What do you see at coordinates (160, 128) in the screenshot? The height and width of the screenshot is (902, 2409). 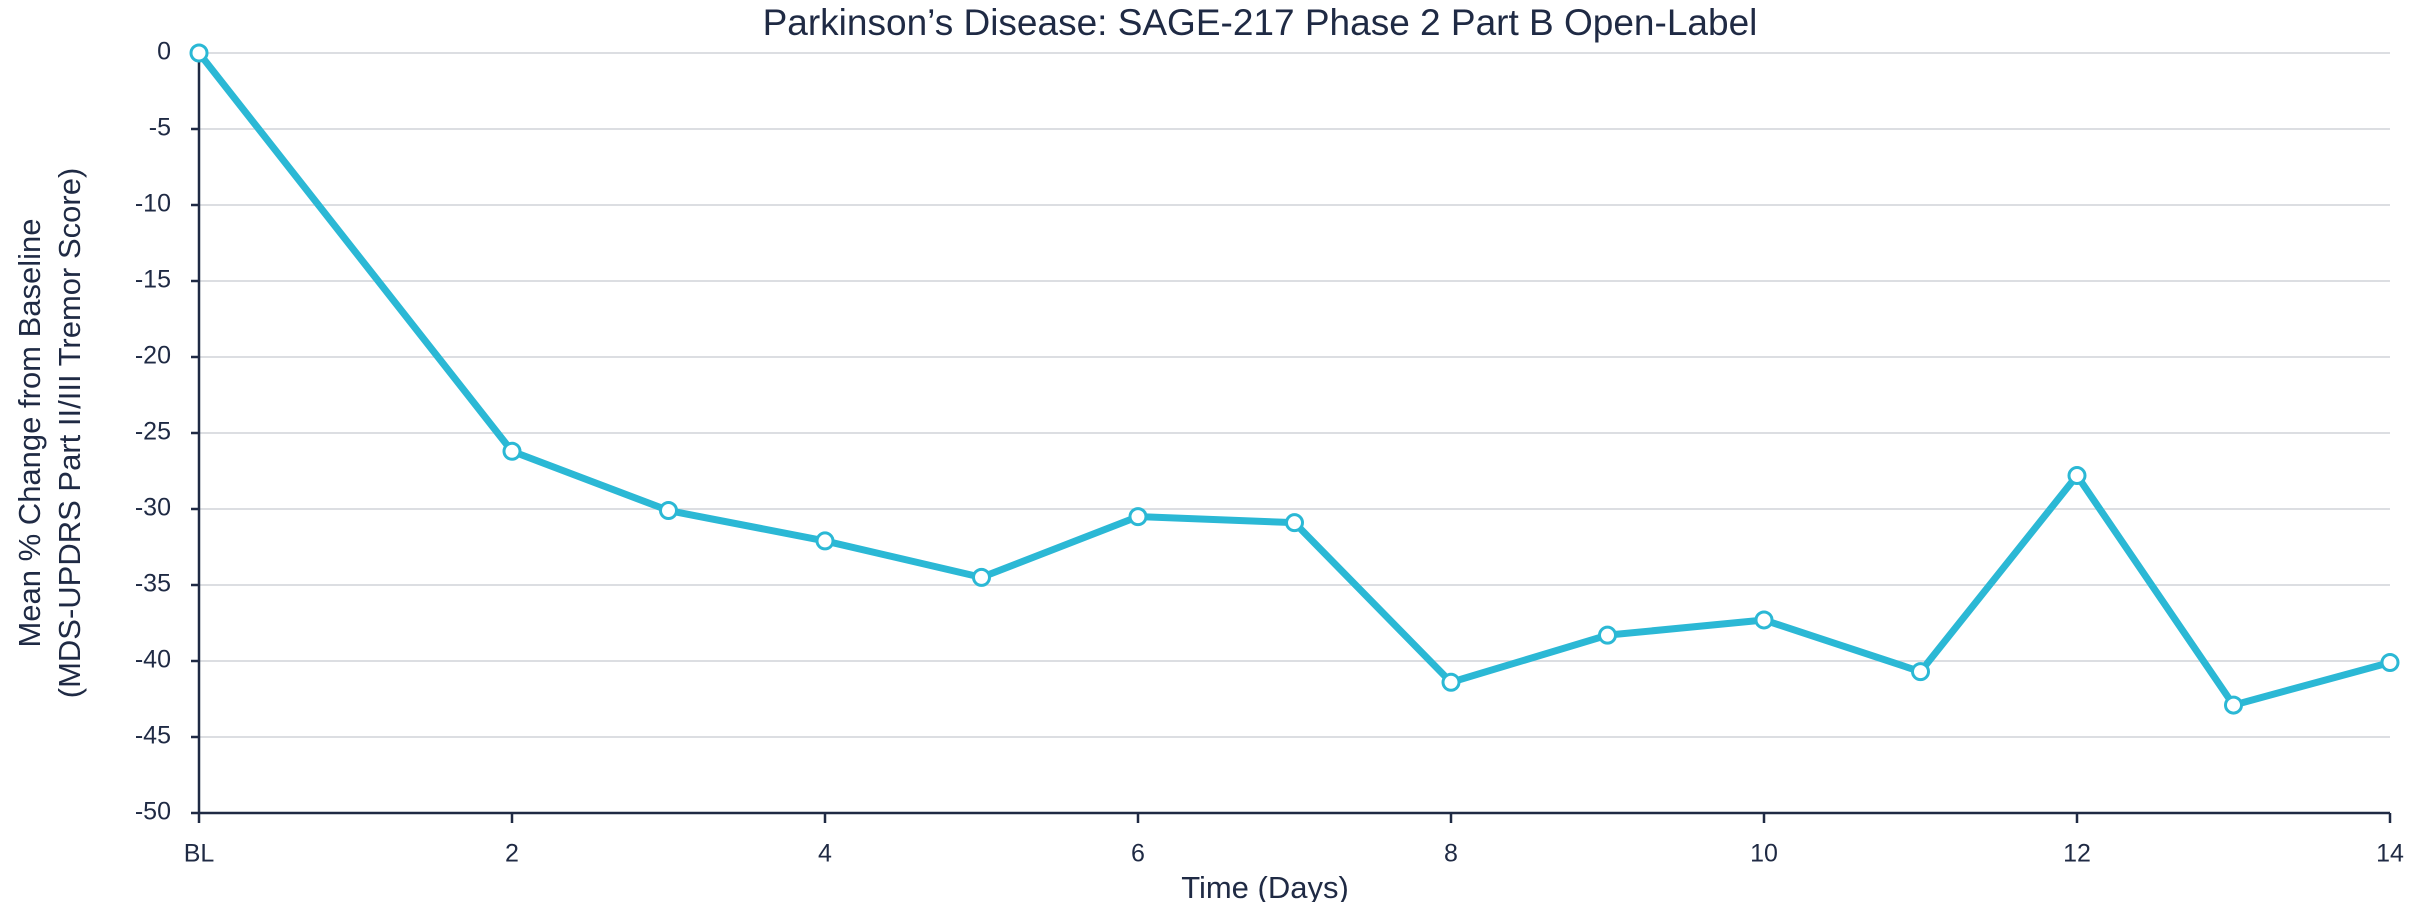 I see `y-tick-label: -5` at bounding box center [160, 128].